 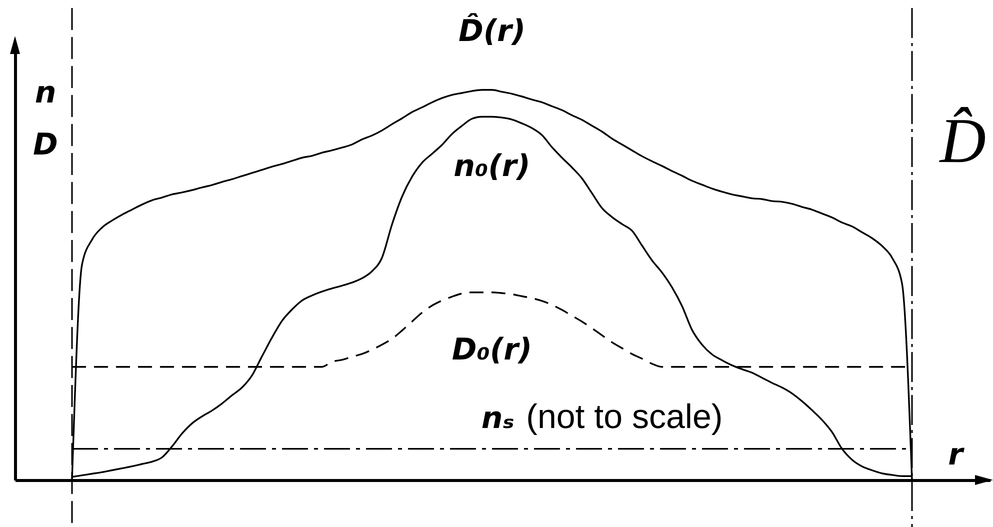 I want to click on series-label: D₀(r), so click(x=492, y=350).